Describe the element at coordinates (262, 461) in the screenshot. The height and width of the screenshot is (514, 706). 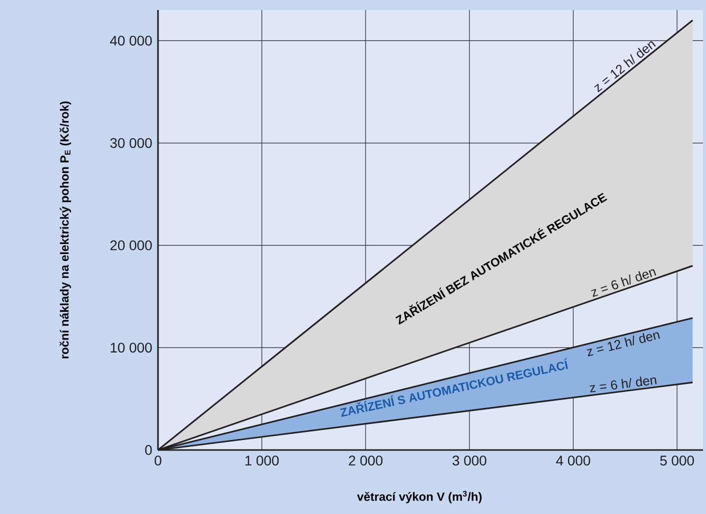
I see `x-tick-label: 1 000` at that location.